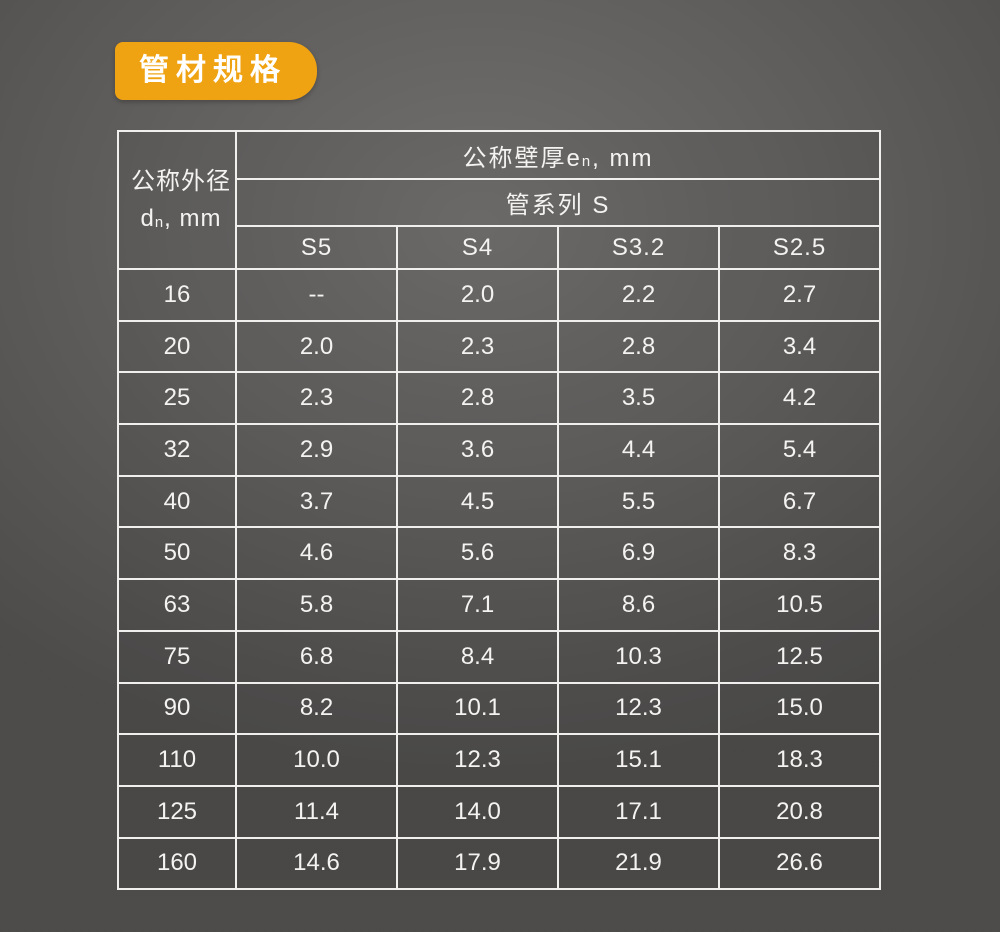 This screenshot has height=932, width=1000. Describe the element at coordinates (799, 346) in the screenshot. I see `value-cell: 3.4` at that location.